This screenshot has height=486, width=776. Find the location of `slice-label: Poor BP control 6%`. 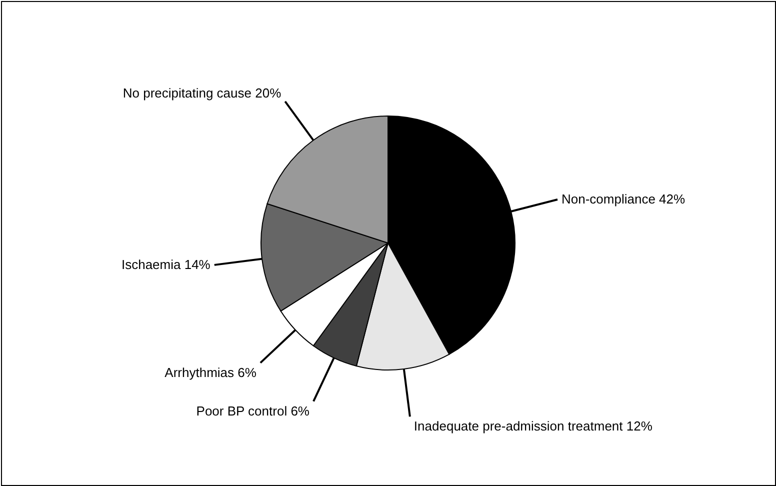

slice-label: Poor BP control 6% is located at coordinates (253, 410).